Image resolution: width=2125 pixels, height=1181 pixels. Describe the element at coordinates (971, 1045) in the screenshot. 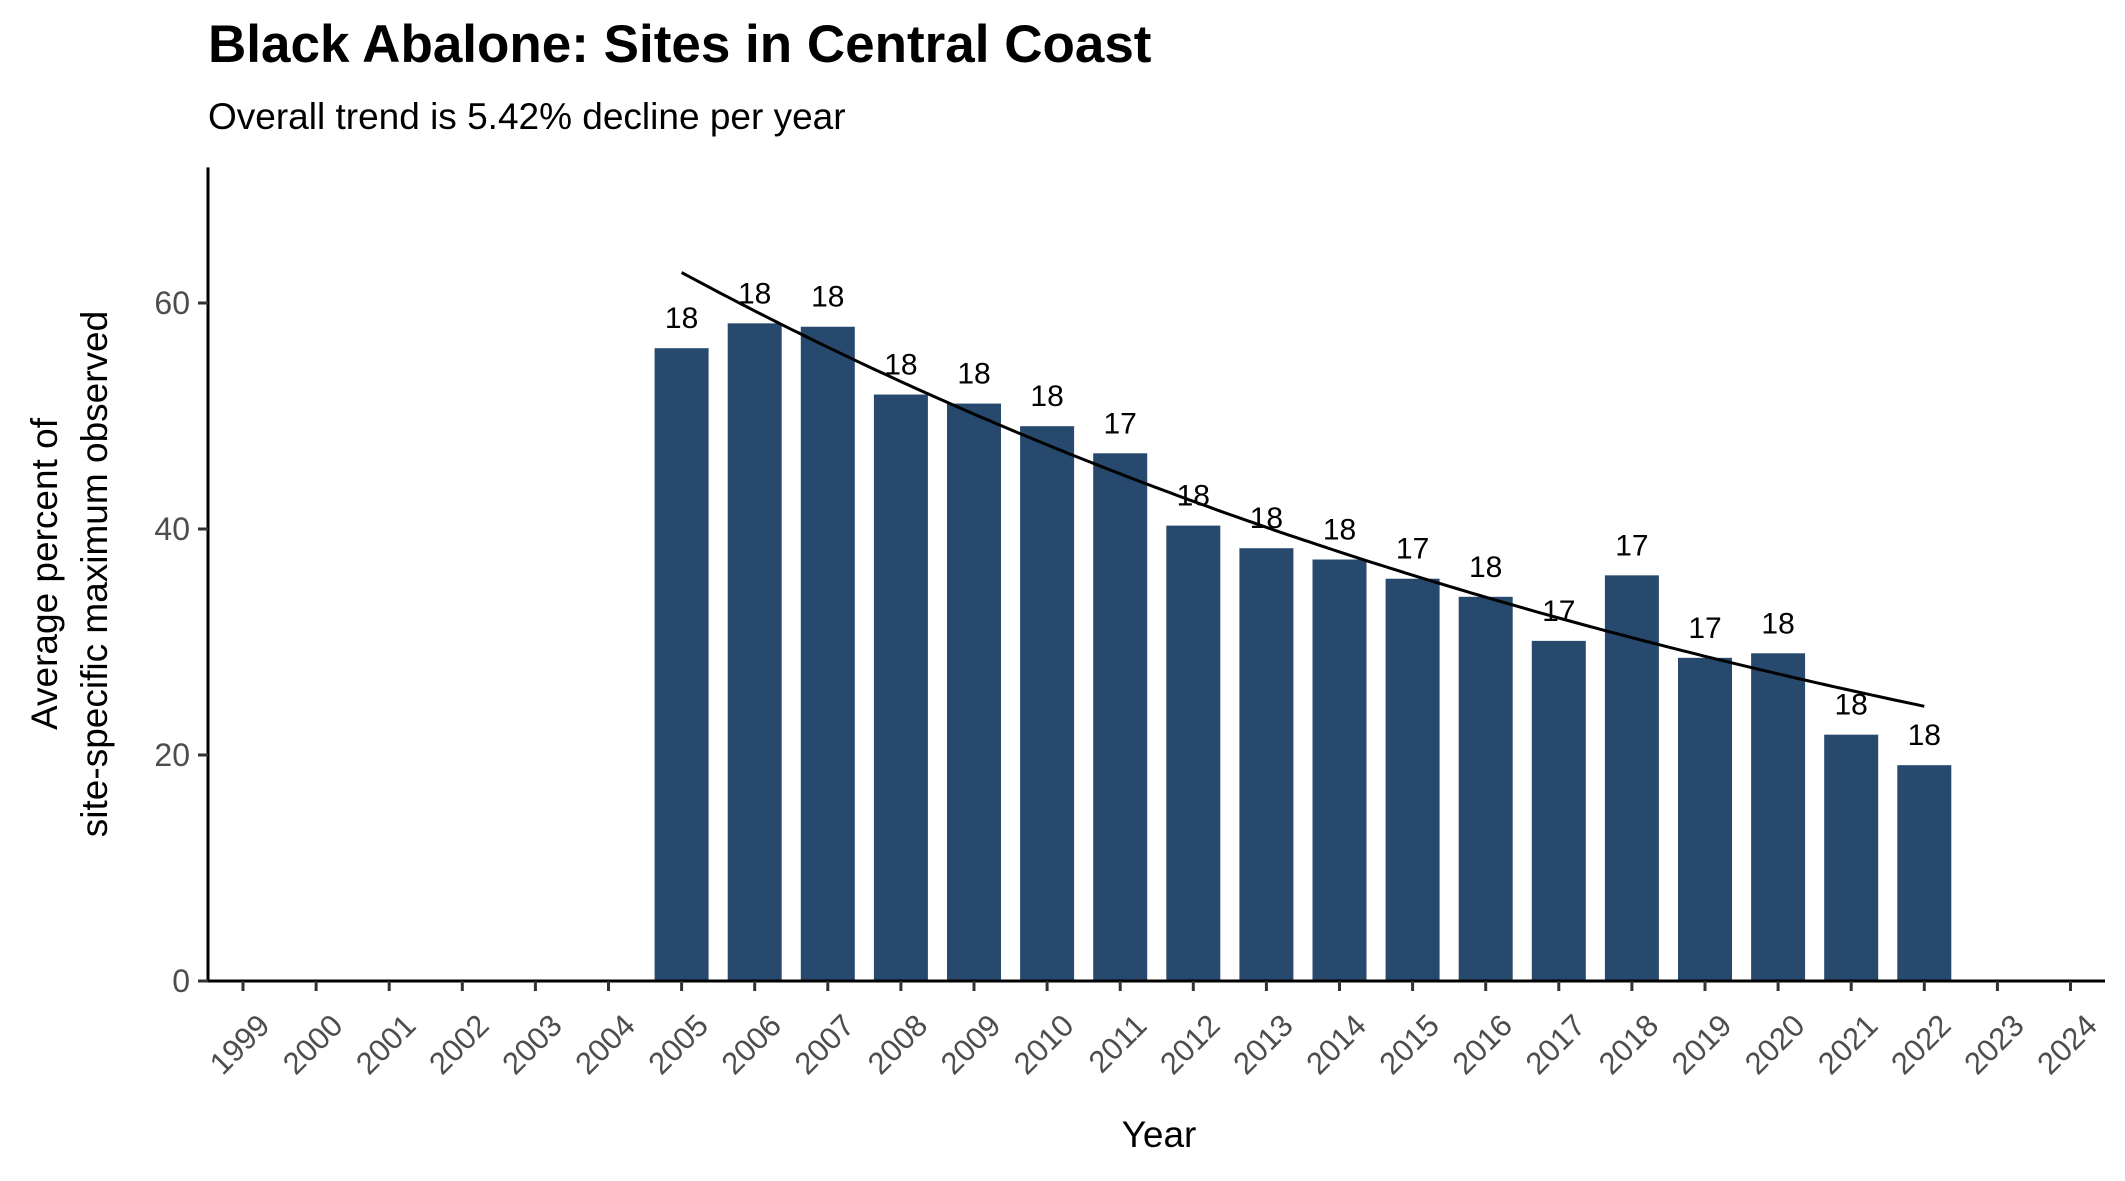

I see `x-tick-label-2009: 2009` at that location.